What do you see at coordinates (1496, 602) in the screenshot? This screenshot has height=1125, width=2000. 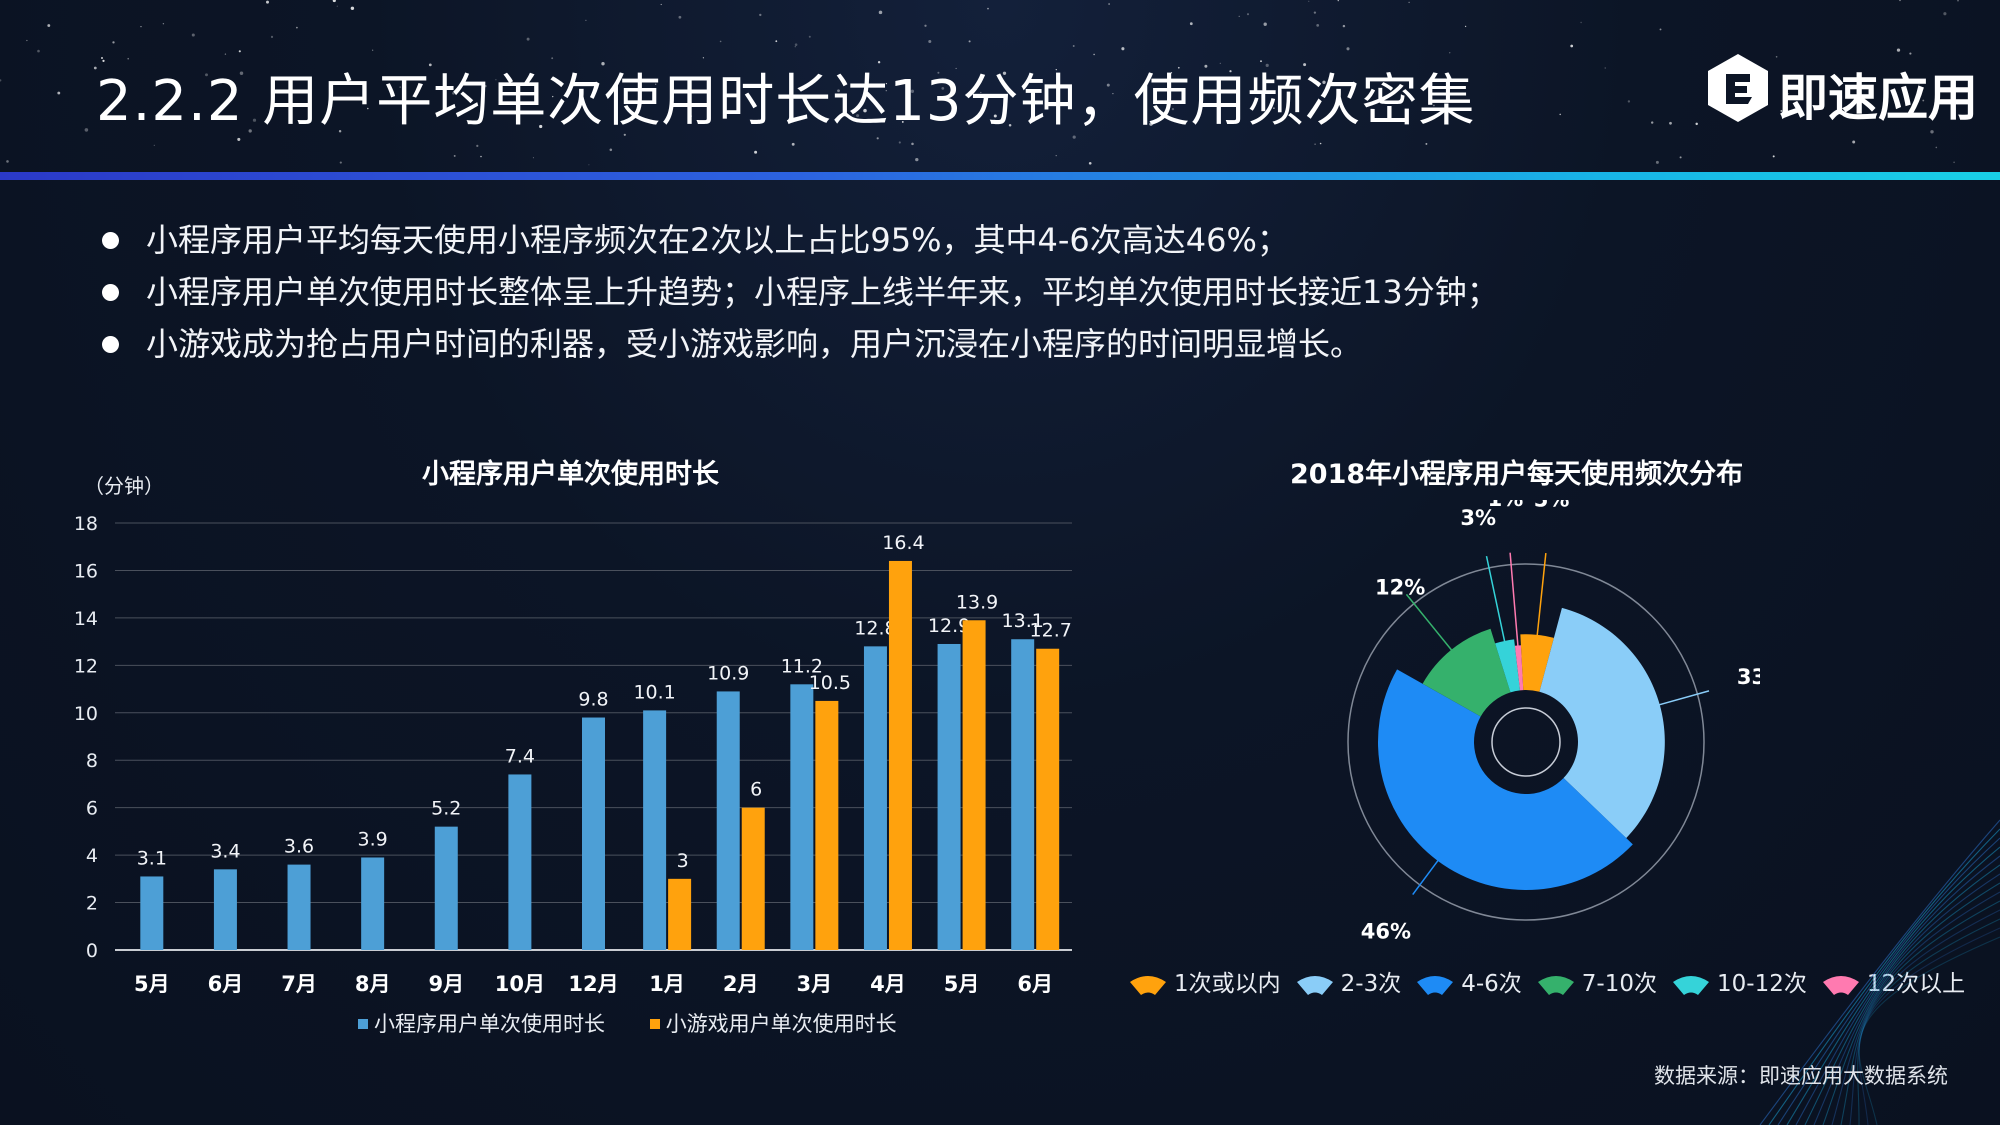 I see `pie-leader-line` at bounding box center [1496, 602].